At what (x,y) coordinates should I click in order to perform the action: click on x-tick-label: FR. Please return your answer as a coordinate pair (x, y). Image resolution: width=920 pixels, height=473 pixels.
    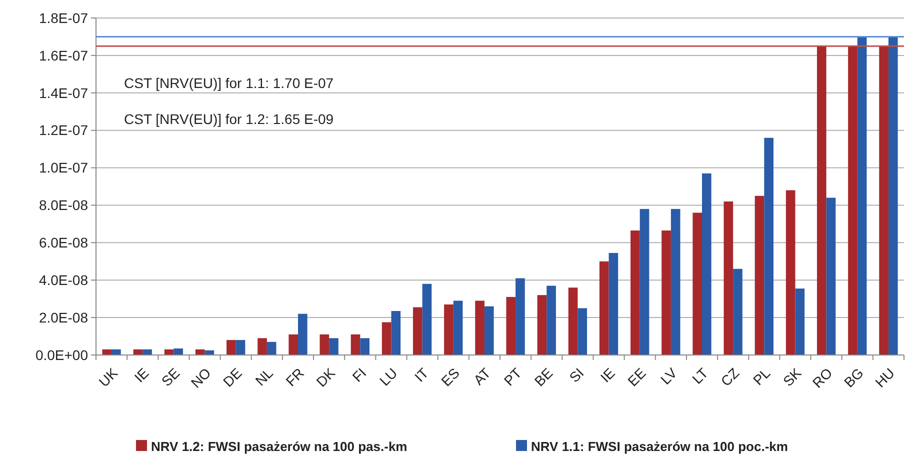
    Looking at the image, I should click on (295, 377).